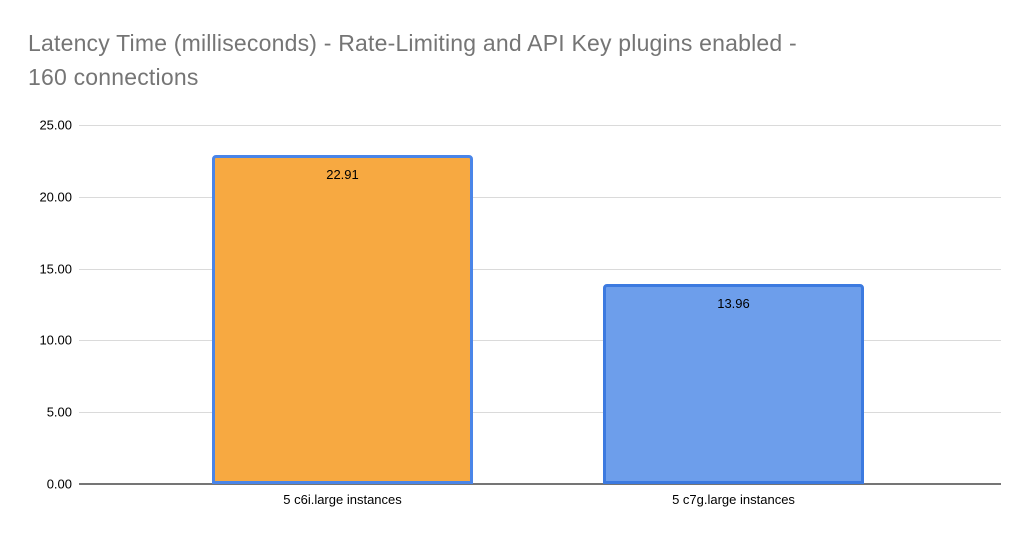 This screenshot has height=540, width=1024. I want to click on bar-value-label-1: 22.91, so click(342, 175).